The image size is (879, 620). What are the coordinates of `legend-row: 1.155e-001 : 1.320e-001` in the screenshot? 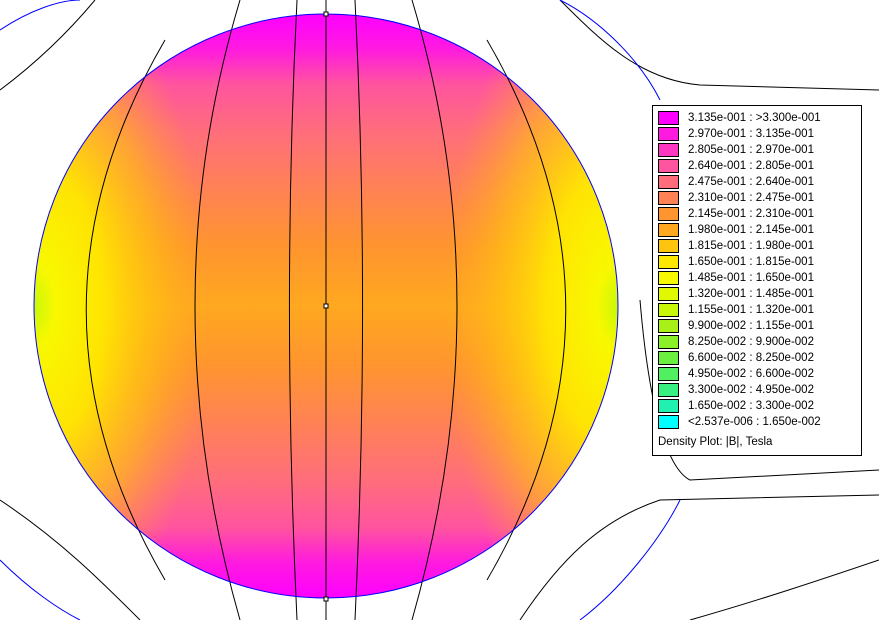 It's located at (758, 311).